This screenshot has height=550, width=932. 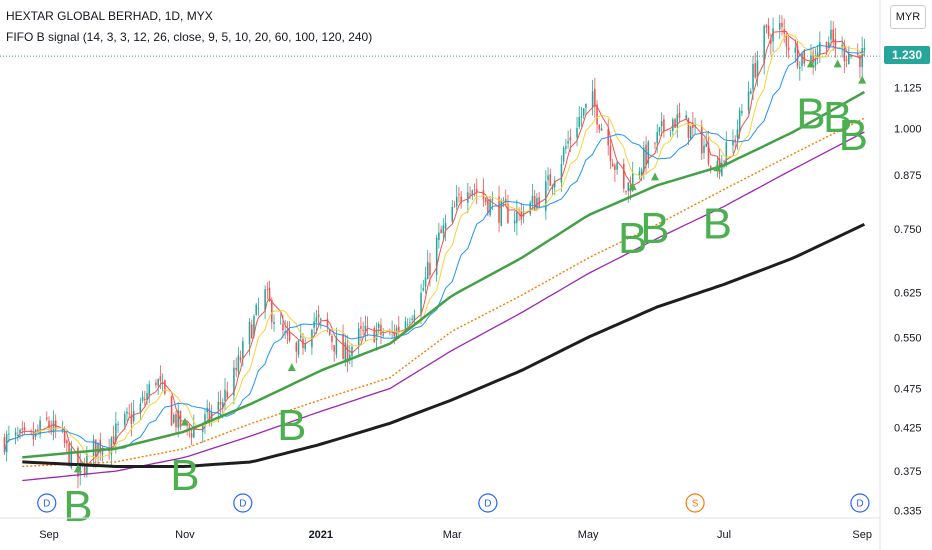 I want to click on time-tick-label: 2021, so click(x=321, y=535).